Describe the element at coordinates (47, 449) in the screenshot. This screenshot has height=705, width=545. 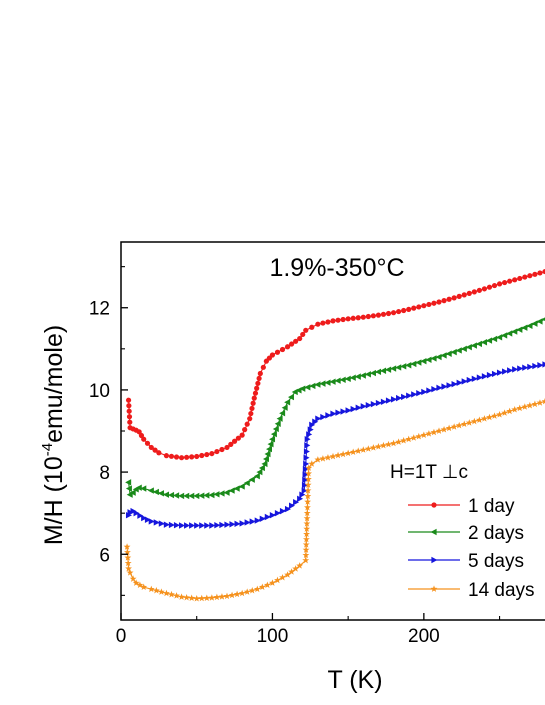
I see `y-axis-label-sup: -4` at that location.